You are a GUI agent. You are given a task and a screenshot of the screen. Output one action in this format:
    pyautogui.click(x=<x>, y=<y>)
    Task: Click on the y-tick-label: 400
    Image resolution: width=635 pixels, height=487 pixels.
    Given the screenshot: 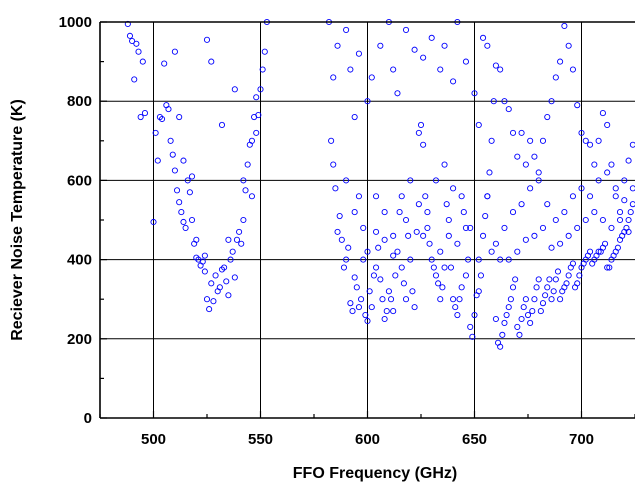 What is the action you would take?
    pyautogui.click(x=79, y=260)
    